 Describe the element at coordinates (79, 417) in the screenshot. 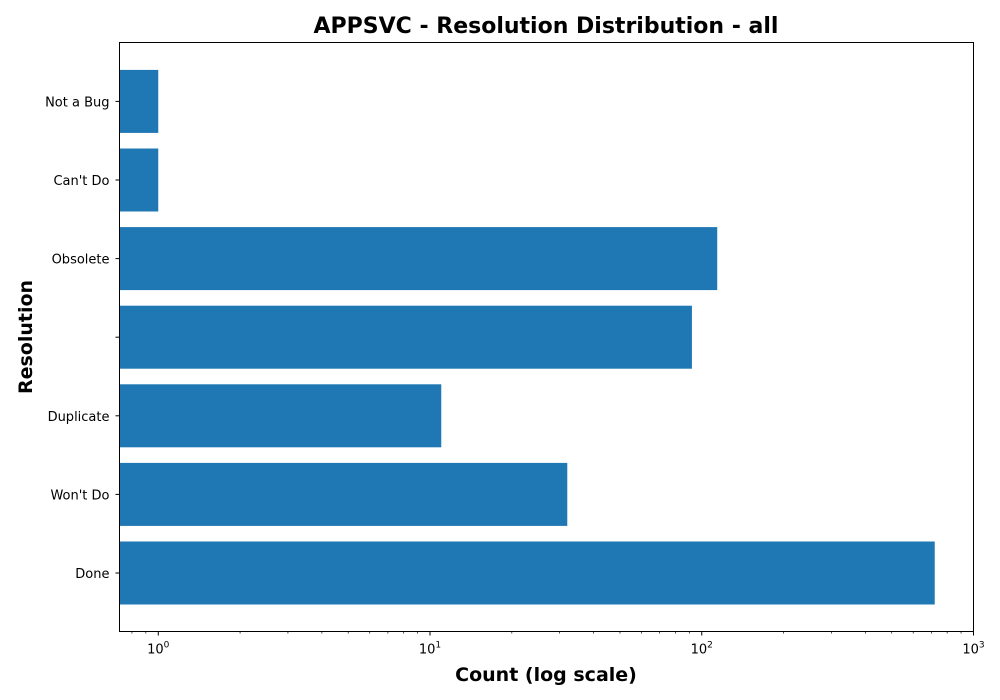

I see `y-tick-label: Duplicate` at that location.